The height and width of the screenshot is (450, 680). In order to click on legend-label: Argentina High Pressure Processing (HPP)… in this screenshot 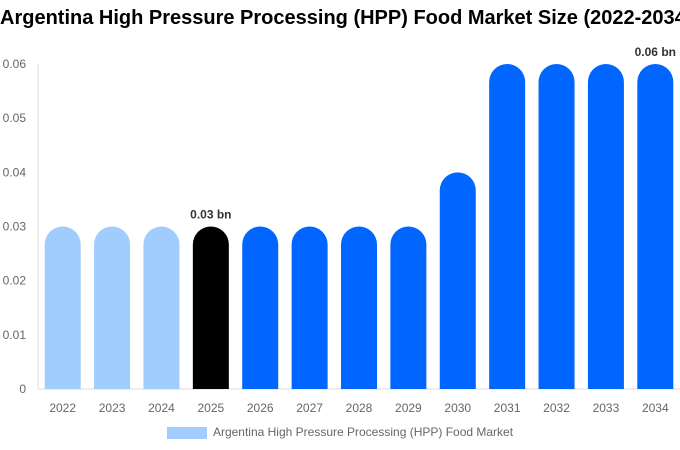, I will do `click(363, 432)`.